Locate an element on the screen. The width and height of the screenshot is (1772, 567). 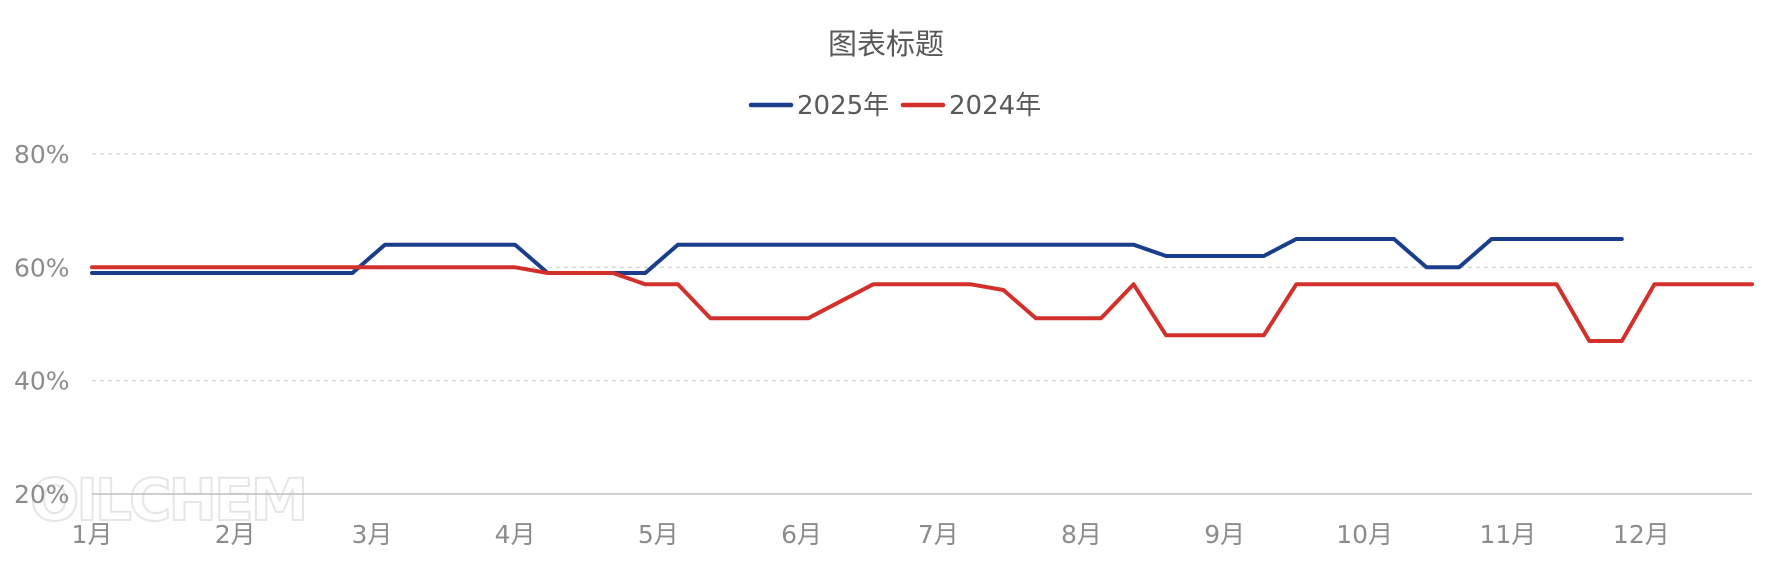
y-tick-label: 40% is located at coordinates (42, 381).